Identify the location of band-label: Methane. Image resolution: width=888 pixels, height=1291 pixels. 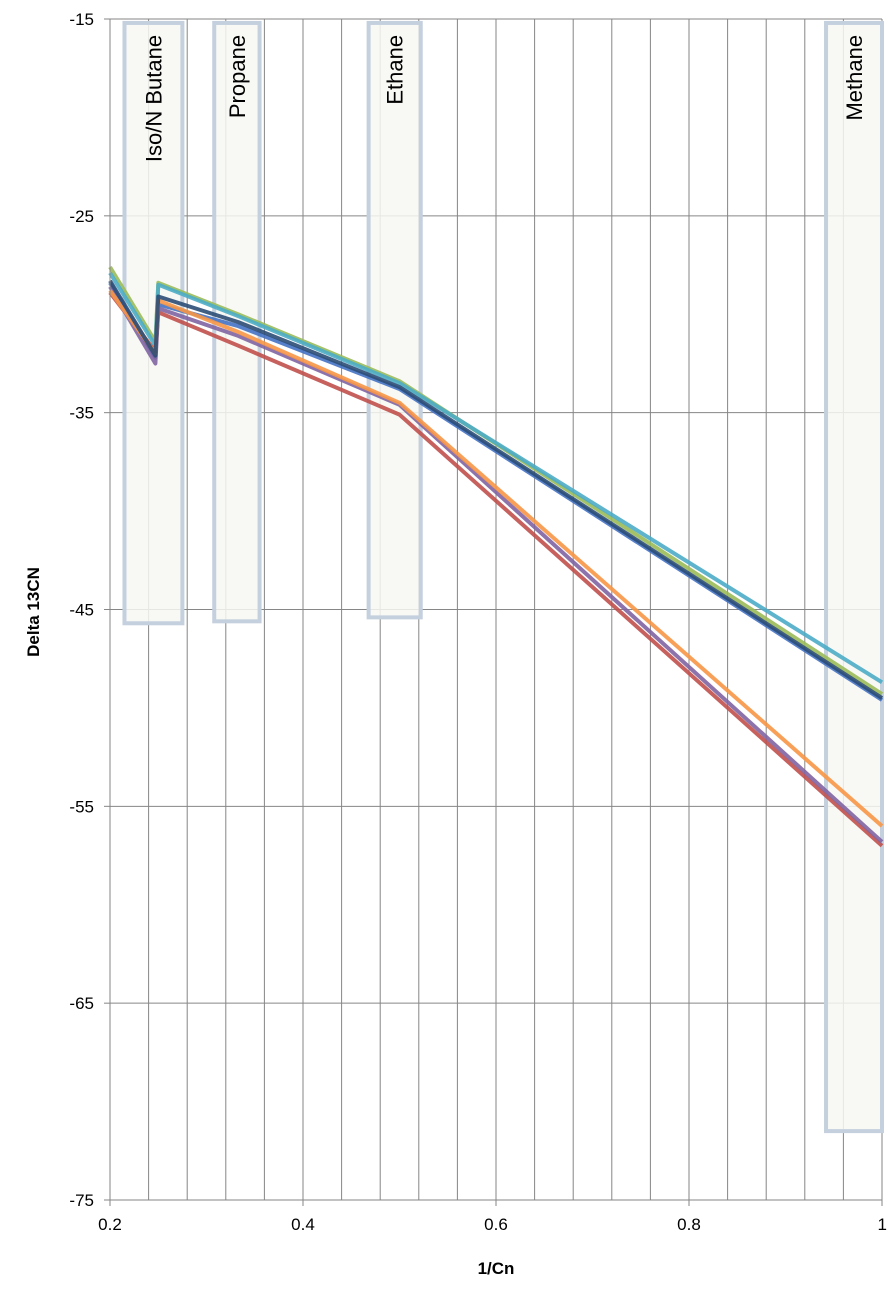
(854, 78).